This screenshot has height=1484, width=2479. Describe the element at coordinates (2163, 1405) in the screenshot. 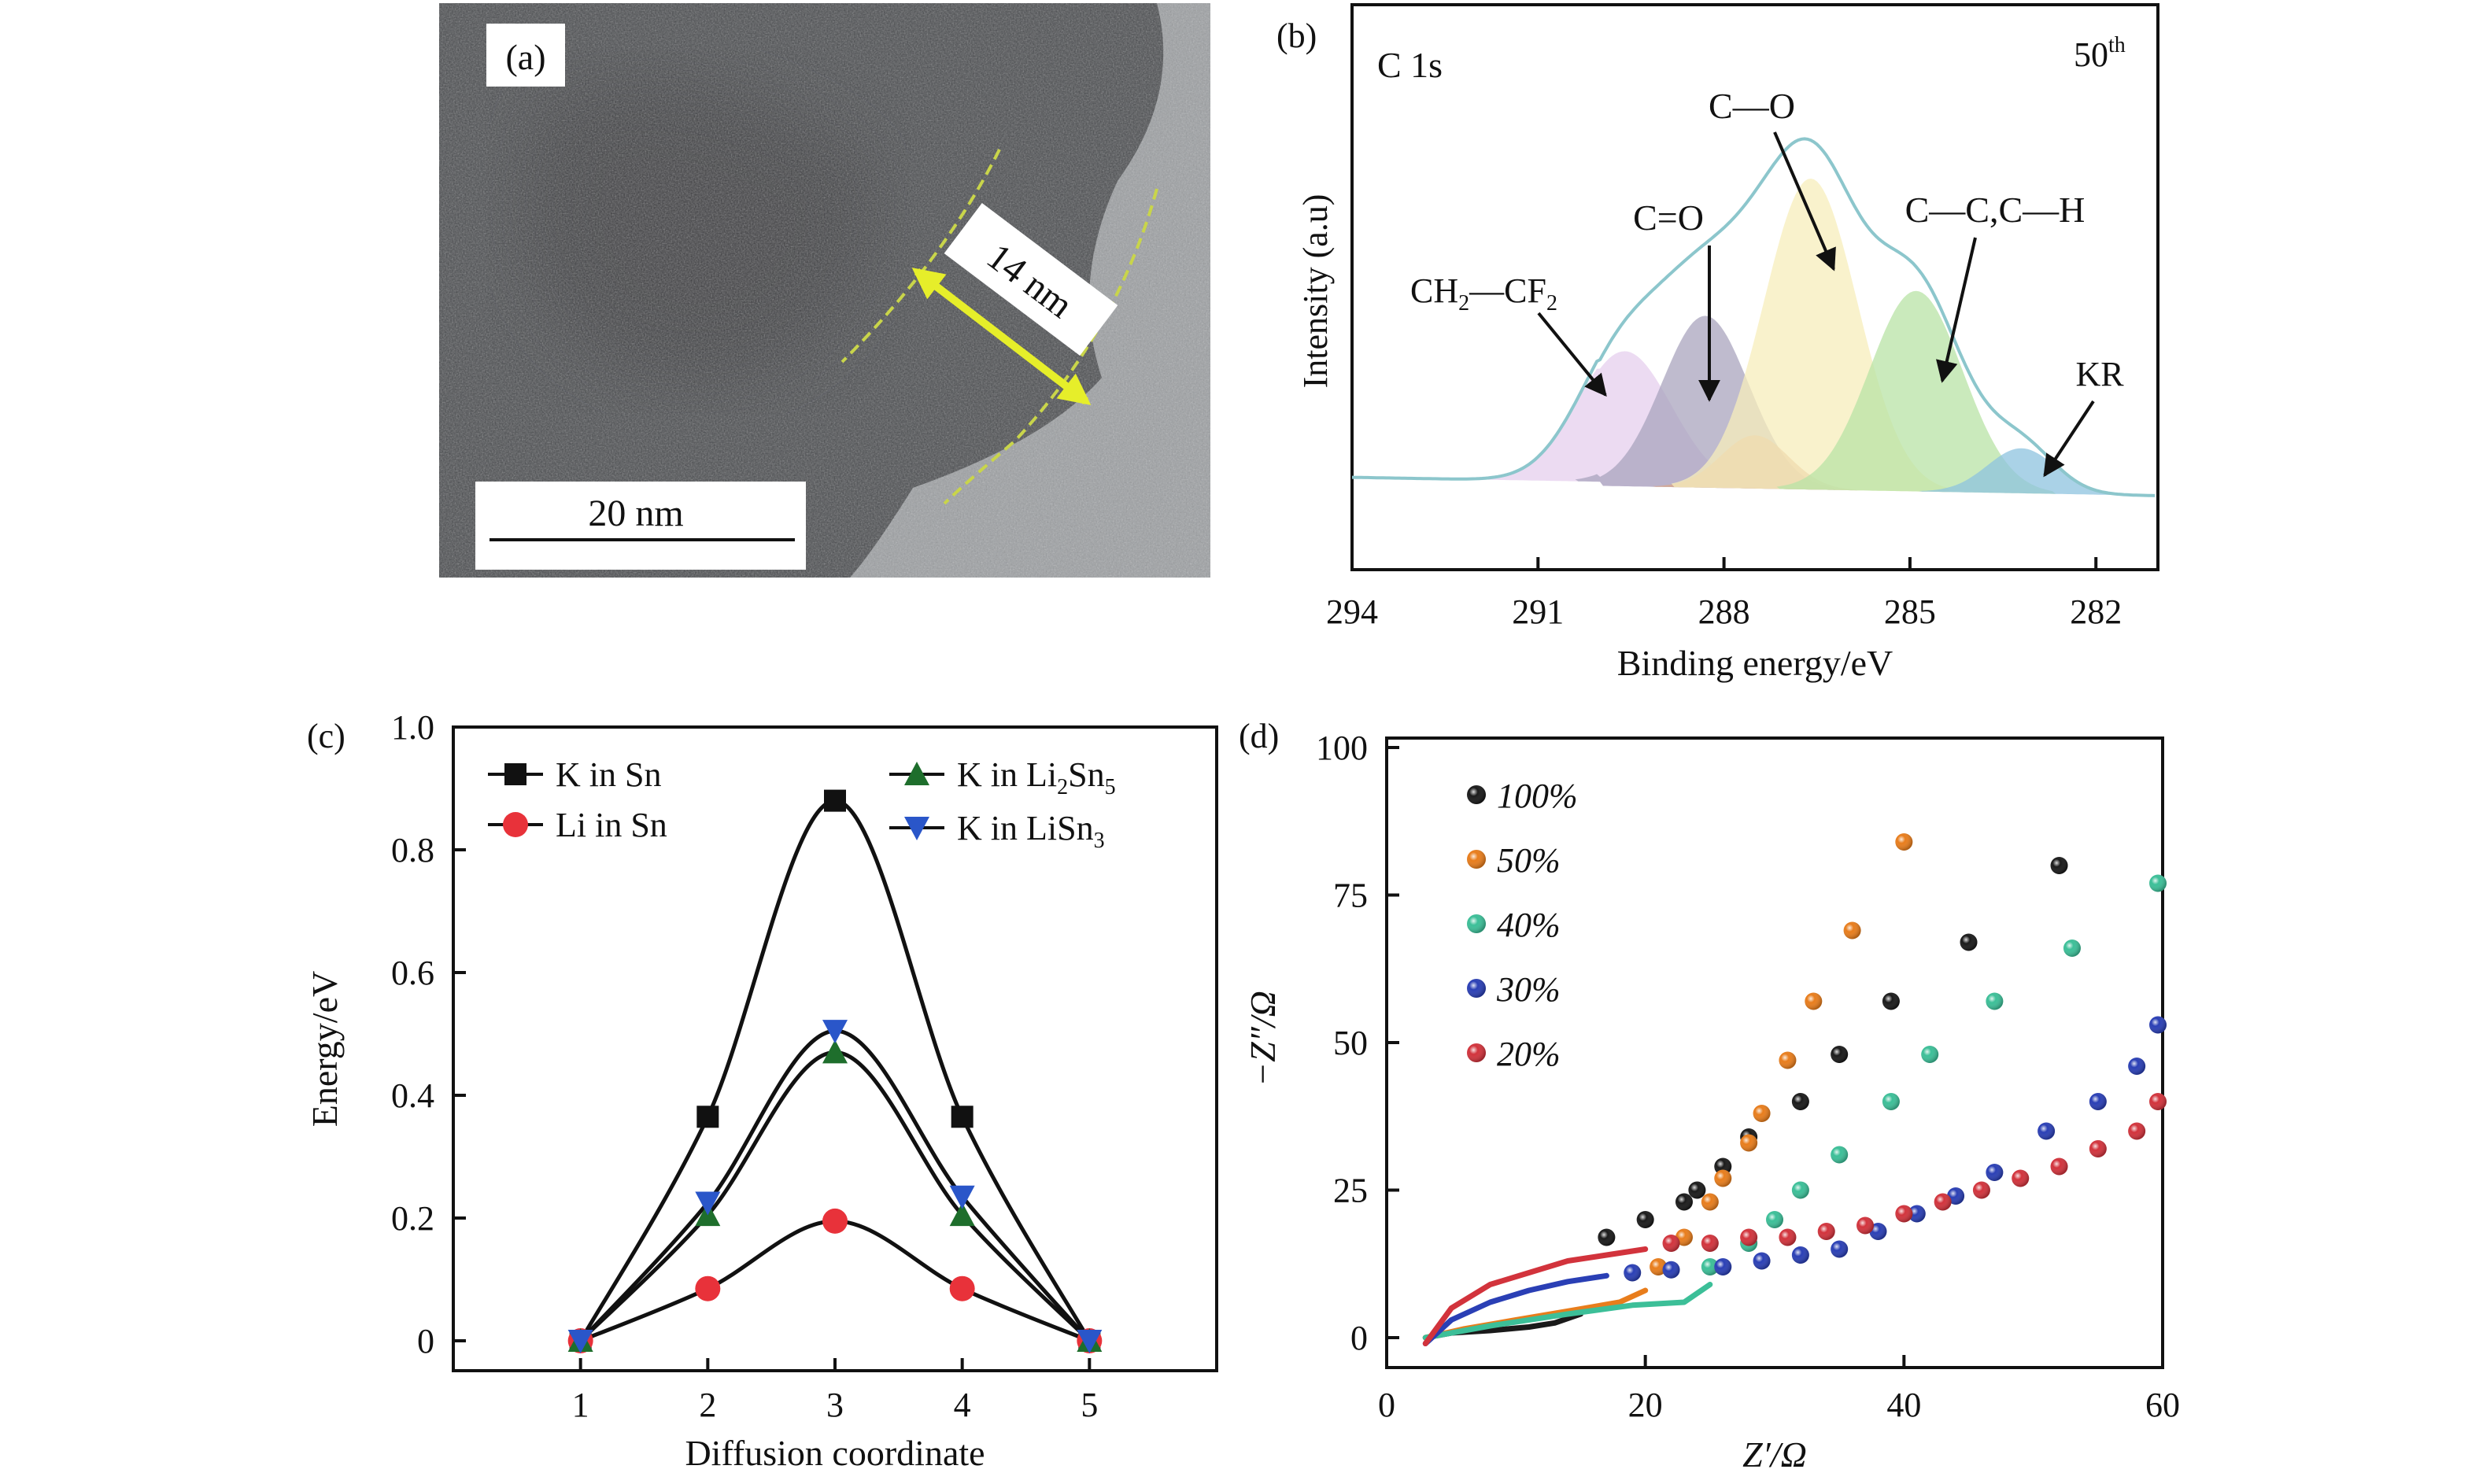

I see `nyquist-xtick-label: 60` at that location.